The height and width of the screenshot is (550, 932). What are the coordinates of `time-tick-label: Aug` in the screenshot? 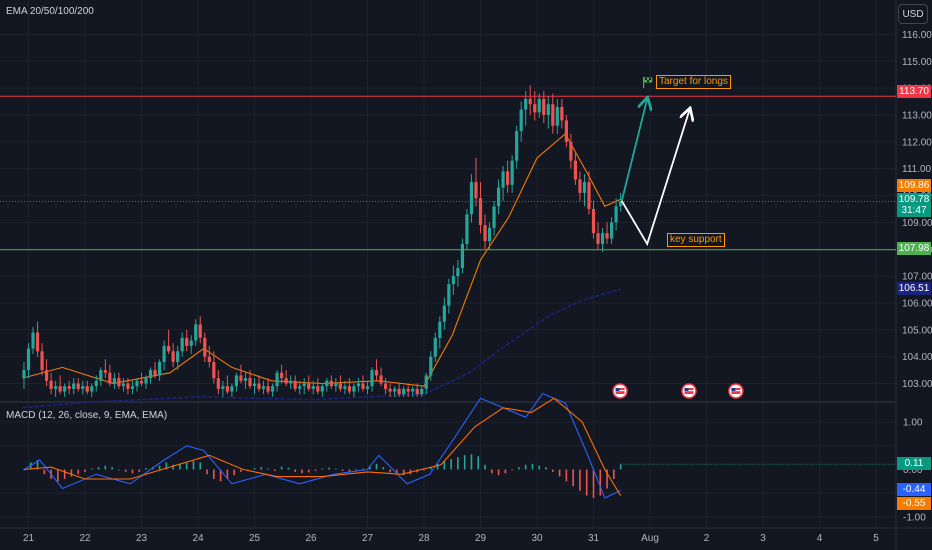 It's located at (650, 538).